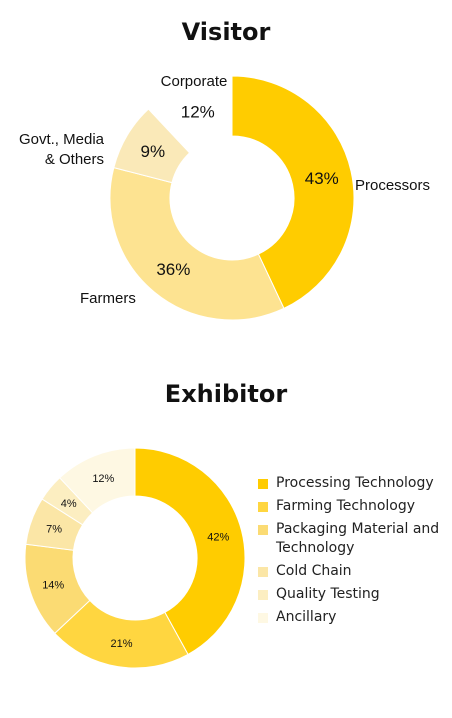 The height and width of the screenshot is (718, 452). Describe the element at coordinates (153, 151) in the screenshot. I see `visitor-pct-label: 9%` at that location.